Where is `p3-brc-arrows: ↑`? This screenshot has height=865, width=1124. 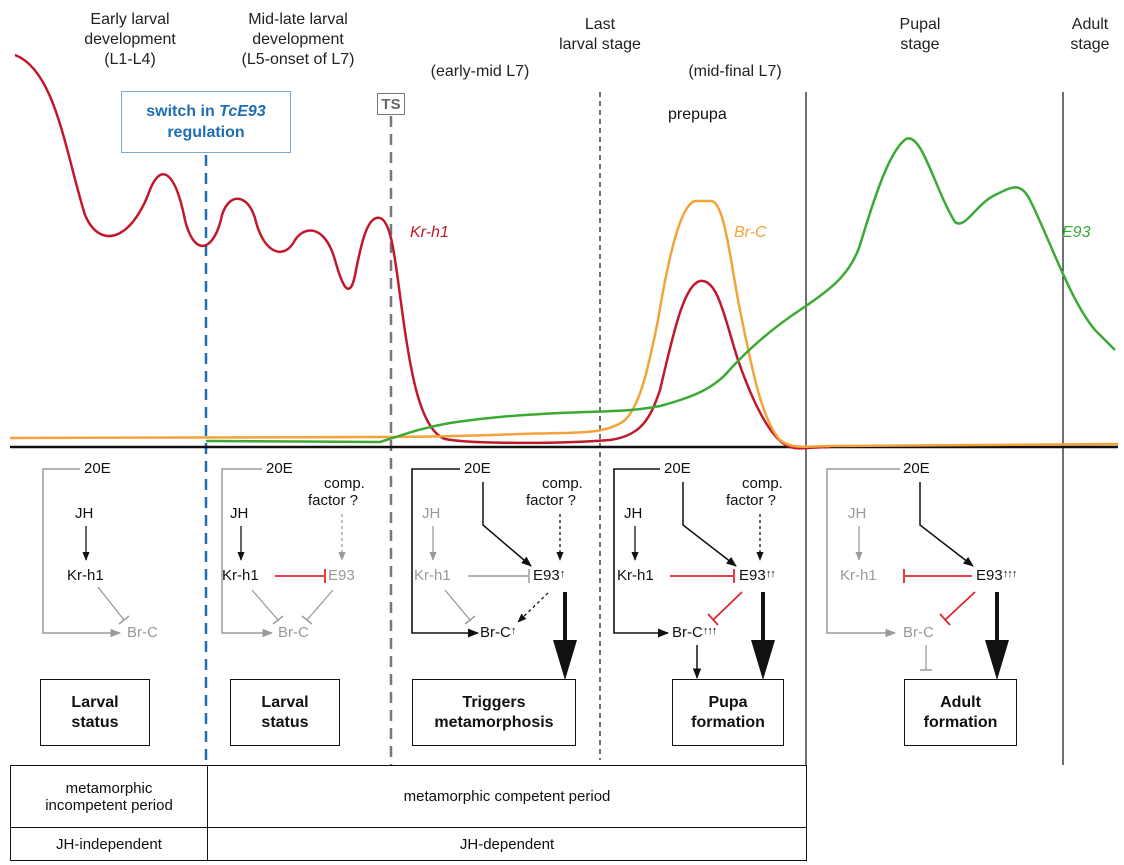
p3-brc-arrows: ↑ is located at coordinates (513, 631).